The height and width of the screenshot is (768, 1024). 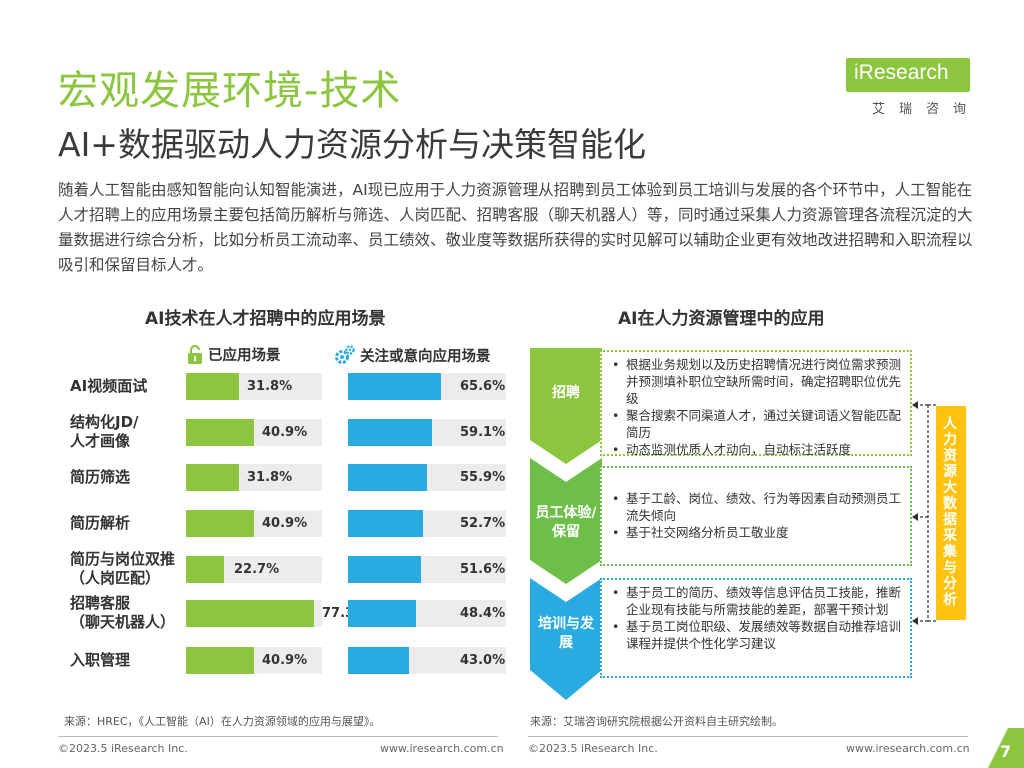 I want to click on stage-box-experience: 基于工龄、岗位、绩效、行为等因素自动预测员工流失倾向 基于社交网络分析员工敬业度, so click(x=756, y=516).